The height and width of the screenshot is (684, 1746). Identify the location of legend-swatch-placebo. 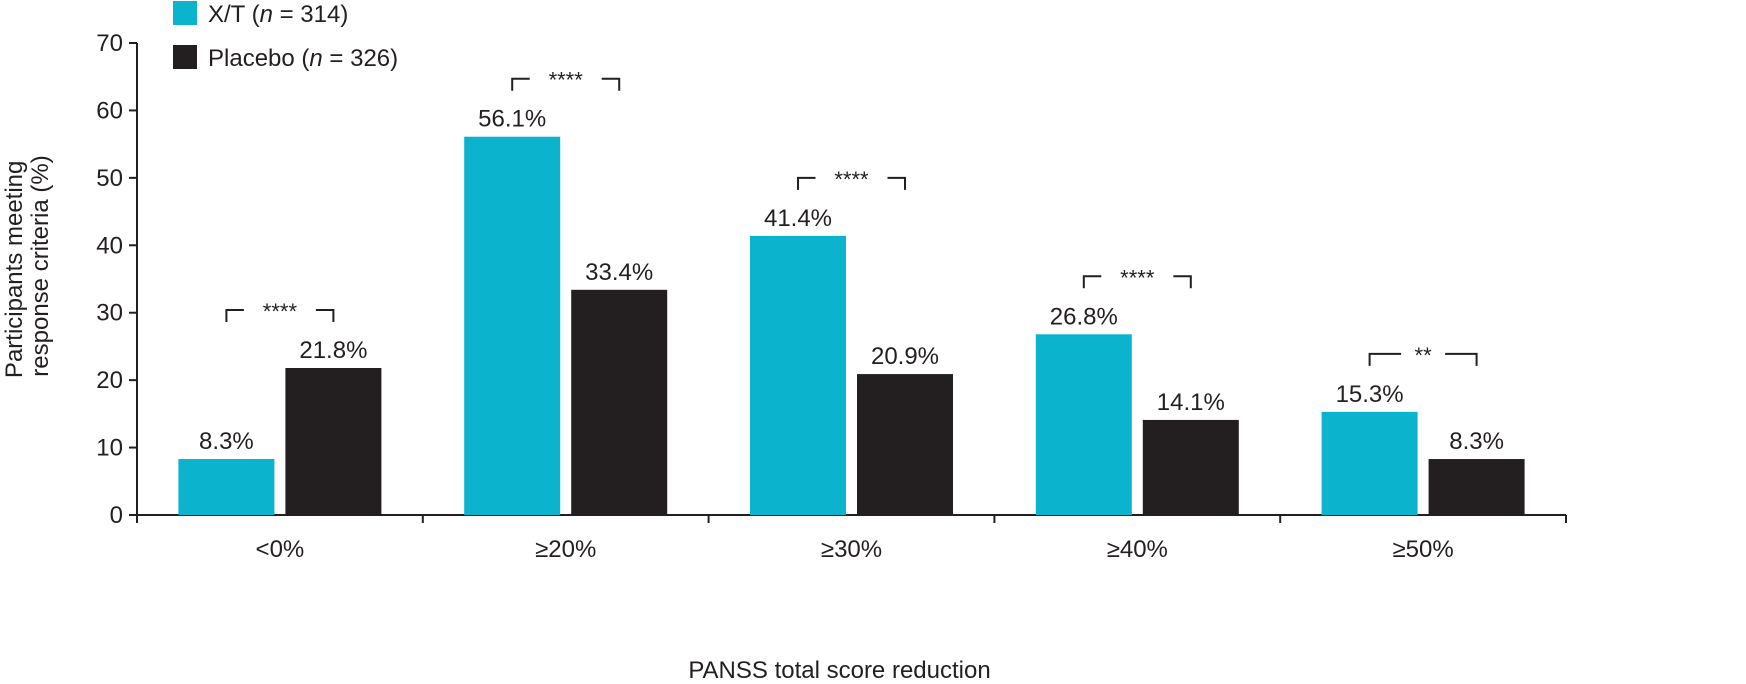
(185, 57).